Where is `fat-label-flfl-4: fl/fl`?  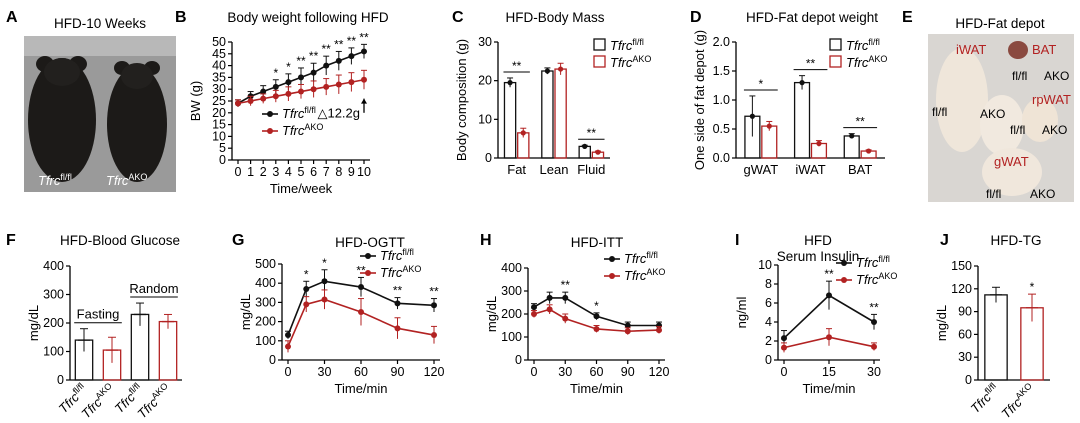 fat-label-flfl-4: fl/fl is located at coordinates (993, 194).